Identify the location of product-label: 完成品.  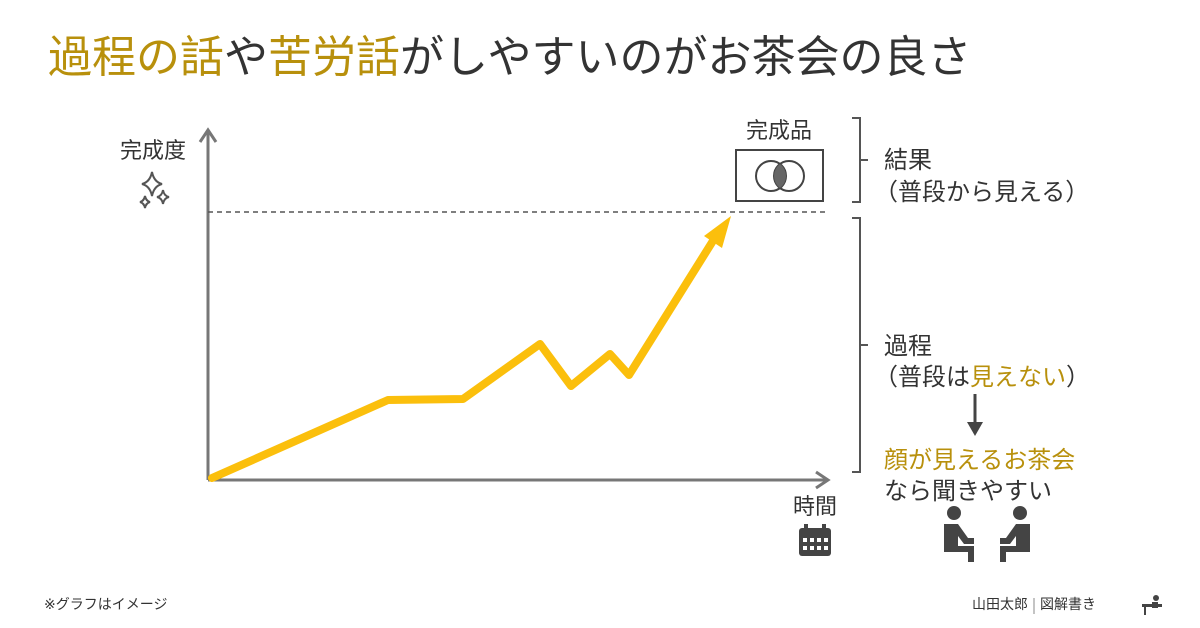
(779, 131).